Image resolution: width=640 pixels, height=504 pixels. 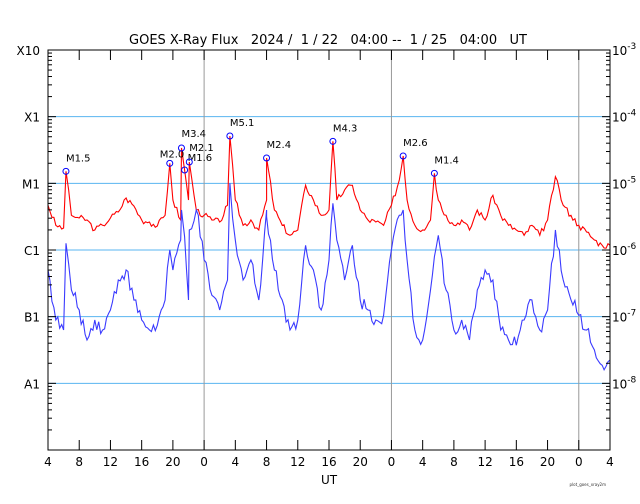 What do you see at coordinates (78, 158) in the screenshot?
I see `flare-label: M1.5` at bounding box center [78, 158].